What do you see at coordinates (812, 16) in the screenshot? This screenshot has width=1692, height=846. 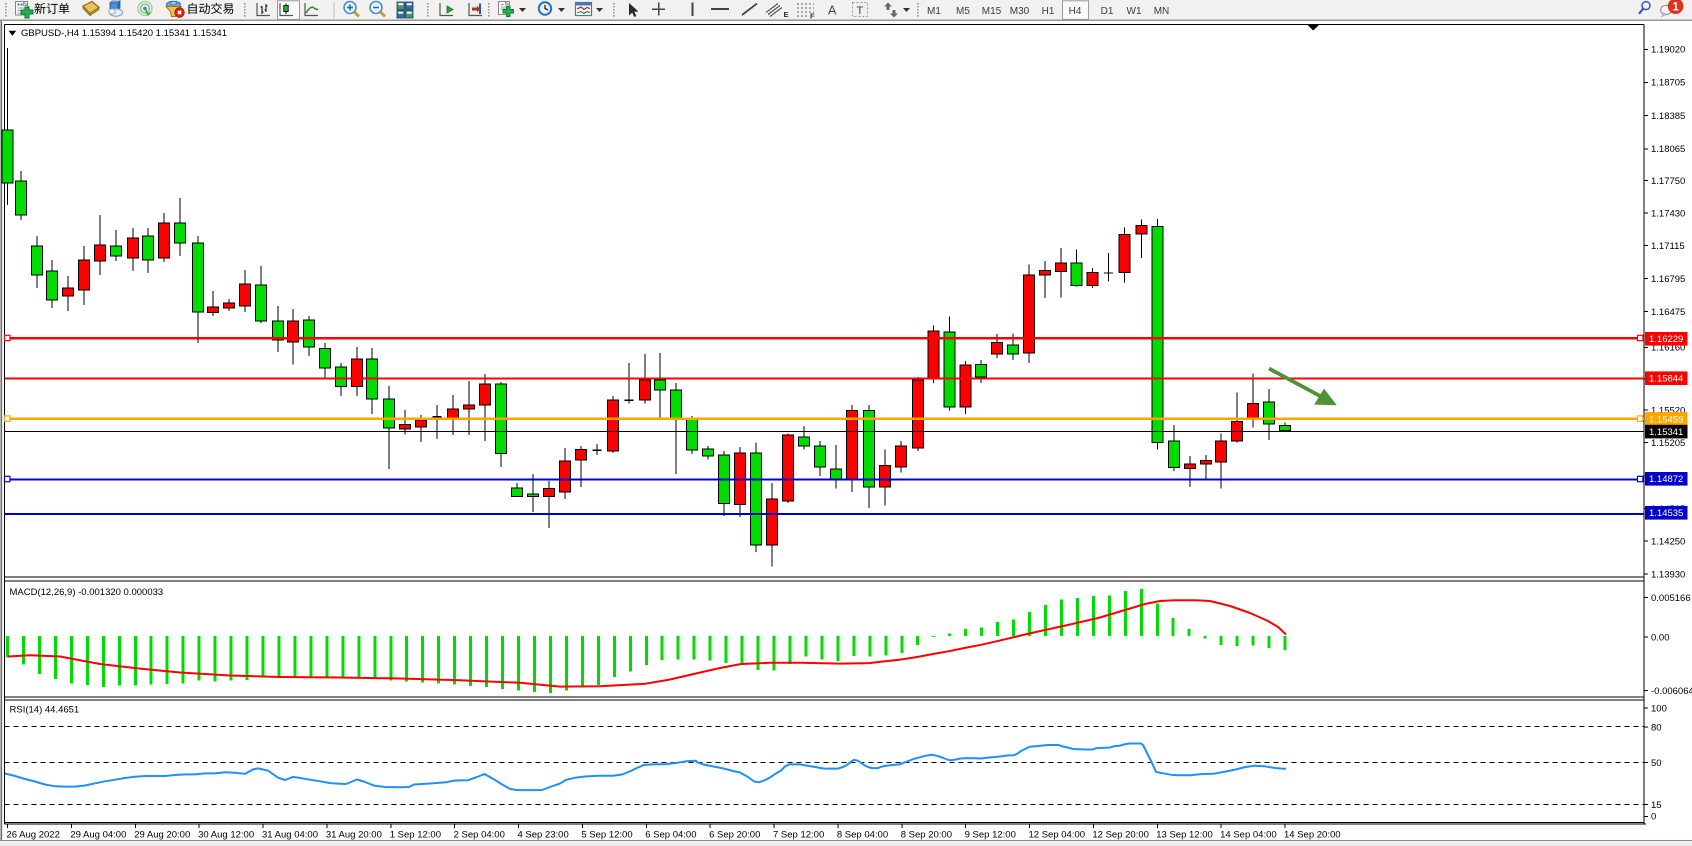 I see `svg-text: F` at bounding box center [812, 16].